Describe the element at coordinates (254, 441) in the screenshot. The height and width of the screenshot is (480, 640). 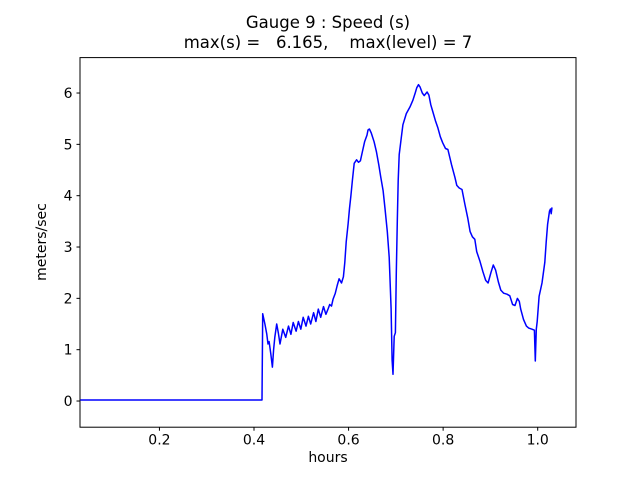
I see `x-tick-label: 0.4` at that location.